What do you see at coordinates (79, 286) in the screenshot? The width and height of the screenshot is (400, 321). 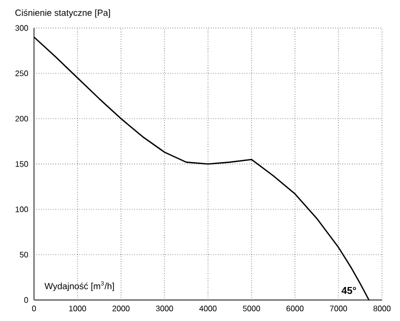 I see `x-axis-title: Wydajność [m$^{3}$/h]` at bounding box center [79, 286].